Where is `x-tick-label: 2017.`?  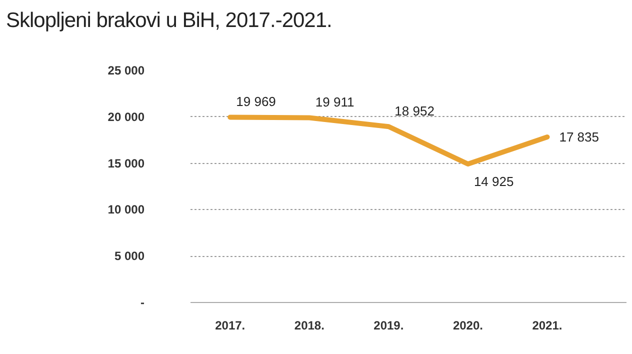 x-tick-label: 2017. is located at coordinates (230, 325).